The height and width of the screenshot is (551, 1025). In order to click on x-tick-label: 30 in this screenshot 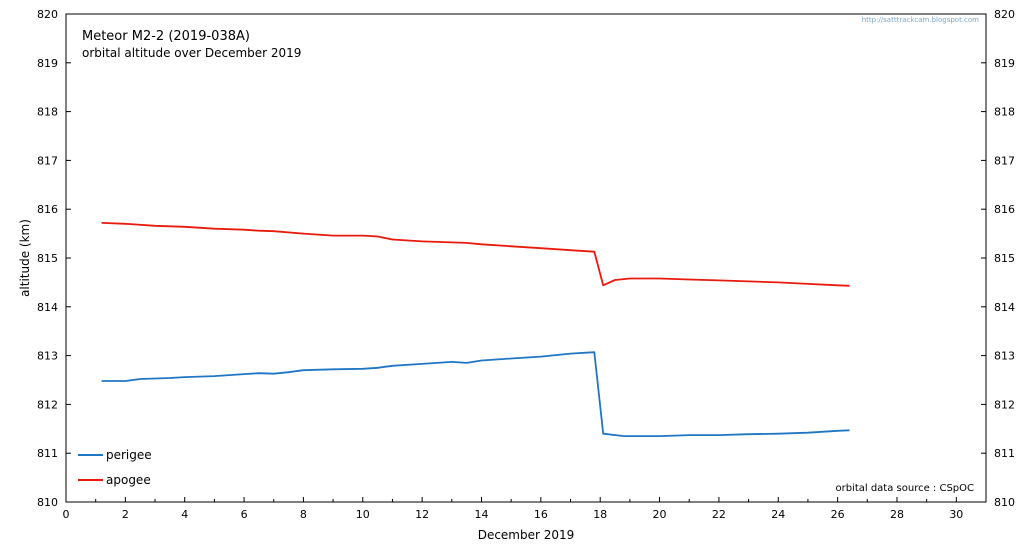, I will do `click(956, 514)`.